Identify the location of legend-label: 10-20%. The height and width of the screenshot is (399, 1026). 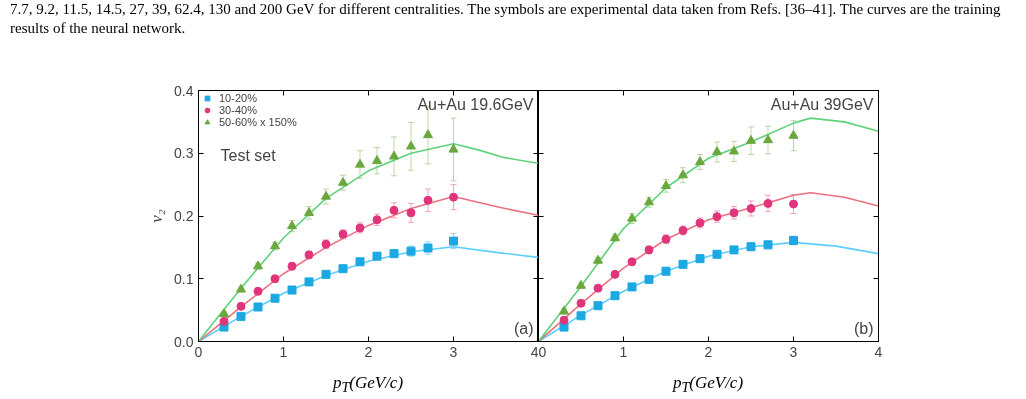
(238, 98).